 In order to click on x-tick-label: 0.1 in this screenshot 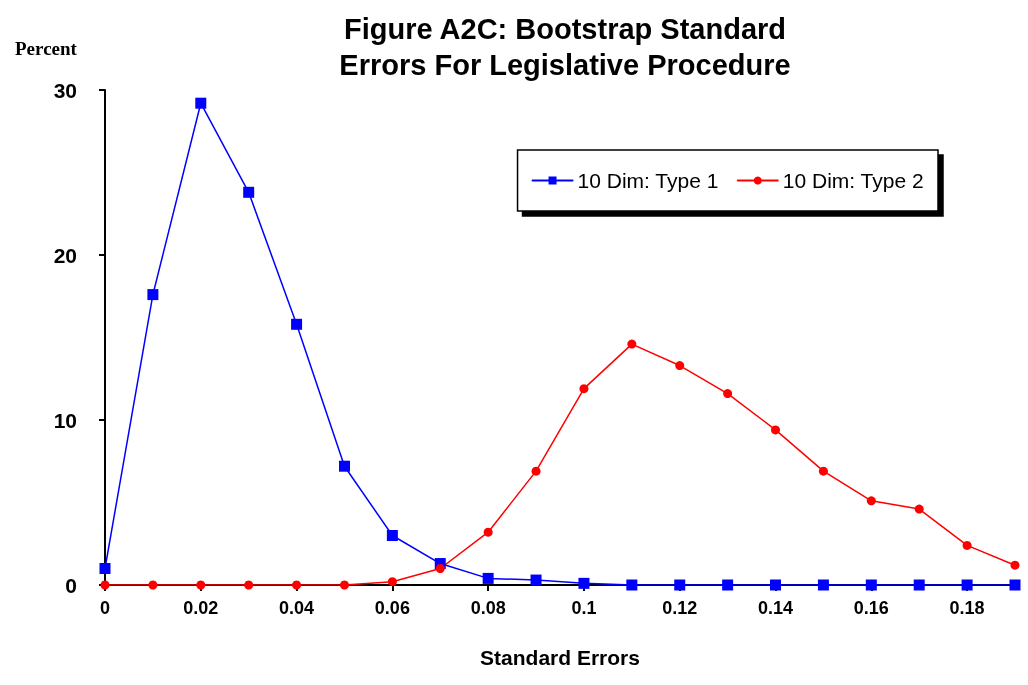, I will do `click(584, 608)`.